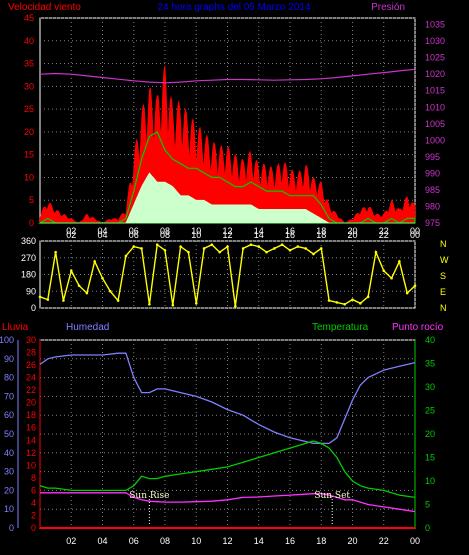  What do you see at coordinates (432, 190) in the screenshot?
I see `y-tick-label: 985` at bounding box center [432, 190].